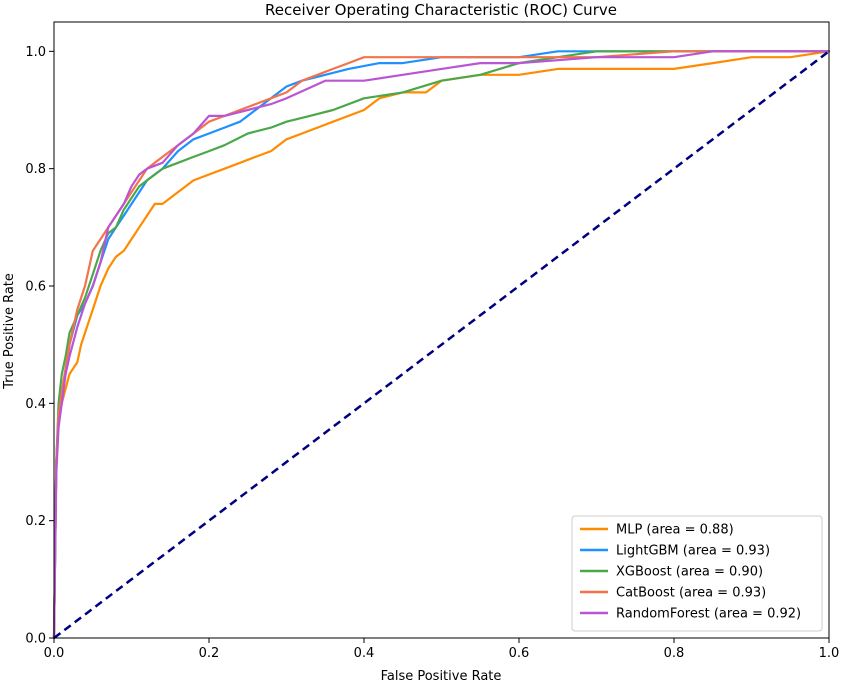  What do you see at coordinates (9, 331) in the screenshot?
I see `y-axis-label: True Positive Rate` at bounding box center [9, 331].